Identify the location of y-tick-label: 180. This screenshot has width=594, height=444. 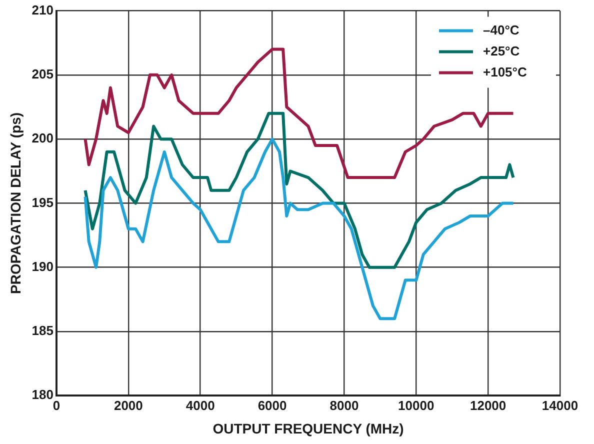
(43, 394).